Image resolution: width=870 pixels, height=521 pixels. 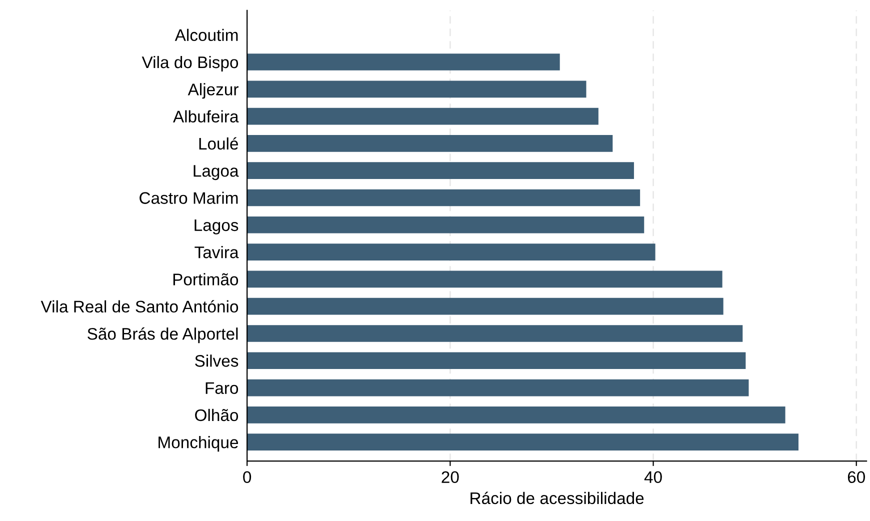 What do you see at coordinates (198, 444) in the screenshot?
I see `y-tick-label: Monchique` at bounding box center [198, 444].